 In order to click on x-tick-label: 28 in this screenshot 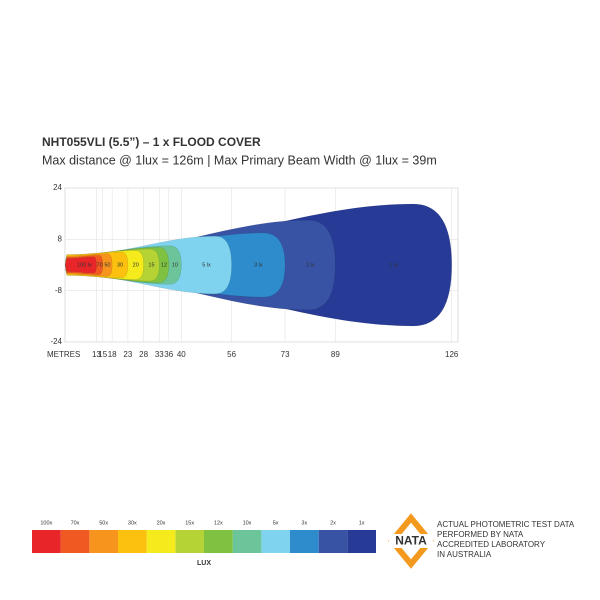, I will do `click(143, 354)`.